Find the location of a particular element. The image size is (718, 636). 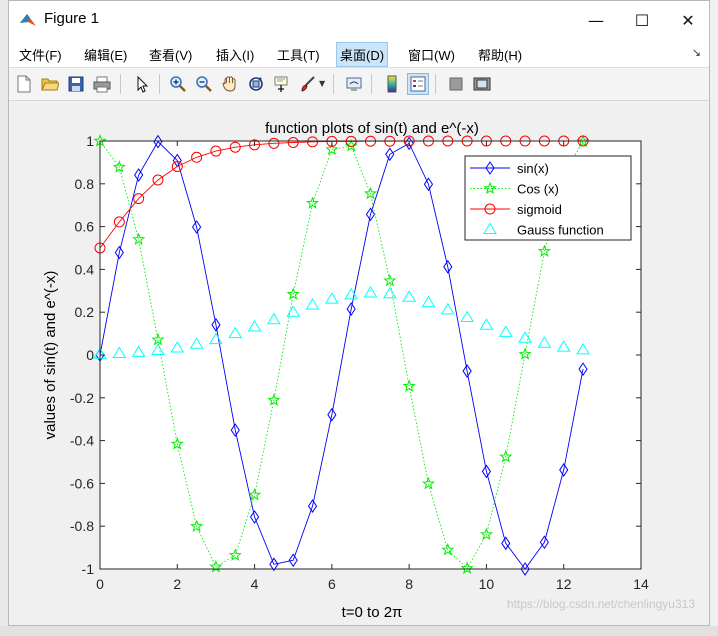

menu-tools: 工具(T) is located at coordinates (298, 55).